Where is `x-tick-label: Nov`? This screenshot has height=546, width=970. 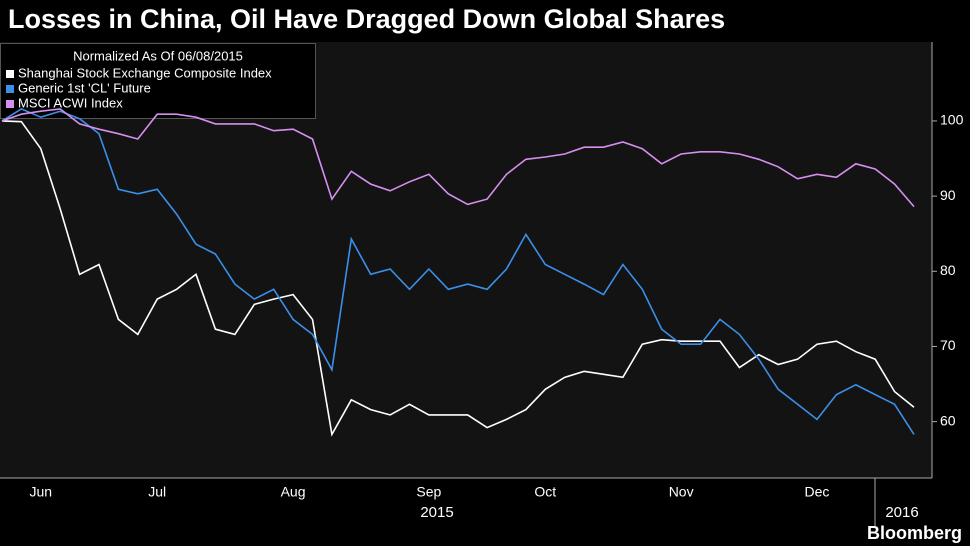 x-tick-label: Nov is located at coordinates (681, 492).